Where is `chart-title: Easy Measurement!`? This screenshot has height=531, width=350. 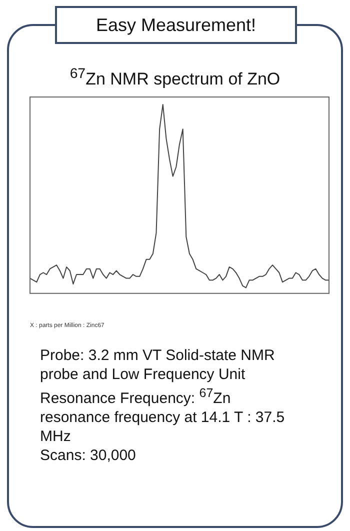 chart-title: Easy Measurement! is located at coordinates (176, 25).